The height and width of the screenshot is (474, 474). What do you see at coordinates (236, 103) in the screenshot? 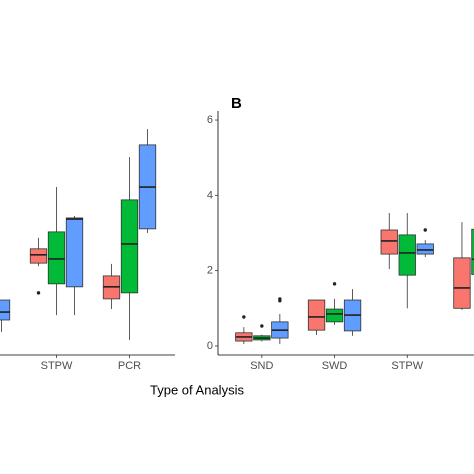
I see `panel-label: B` at bounding box center [236, 103].